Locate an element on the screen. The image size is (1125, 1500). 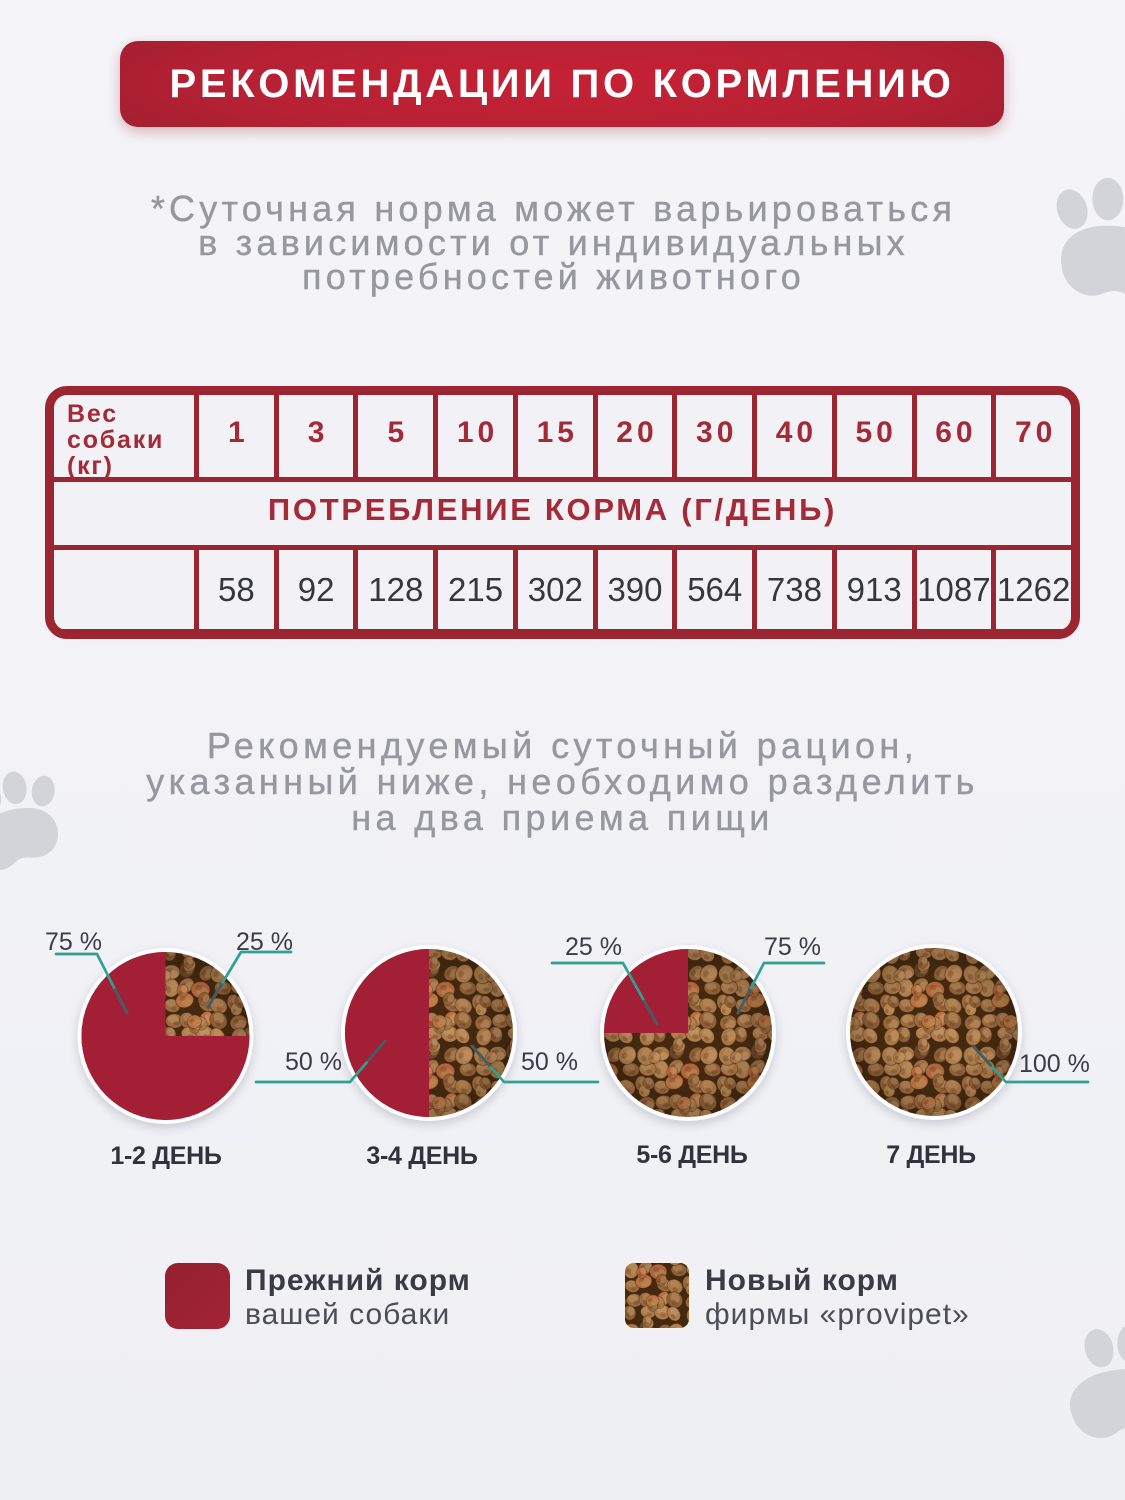
svg-text: 7 ДЕНЬ is located at coordinates (931, 1155).